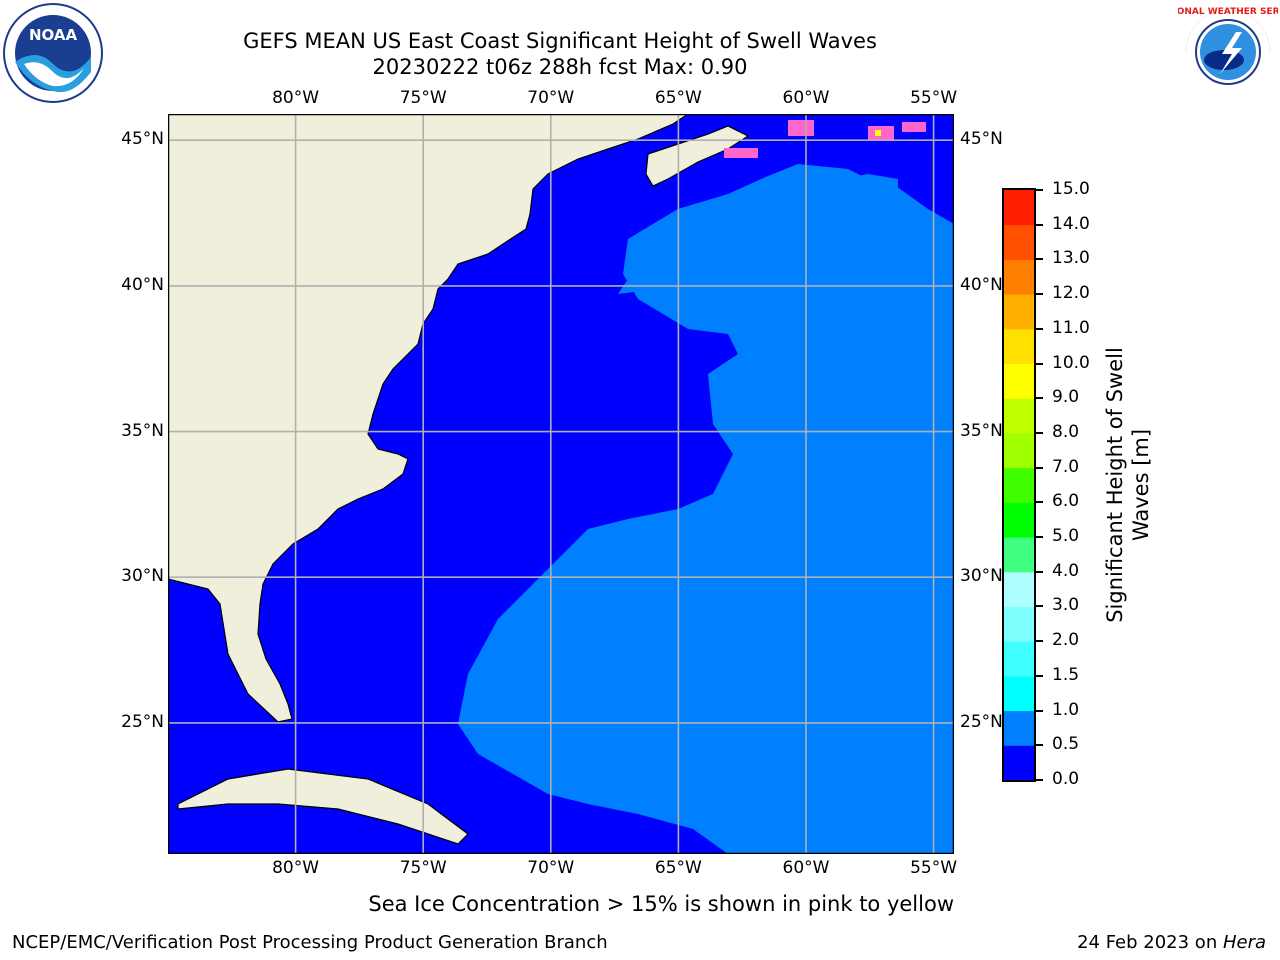  I want to click on colorbar-tick-label: 0.0, so click(1066, 779).